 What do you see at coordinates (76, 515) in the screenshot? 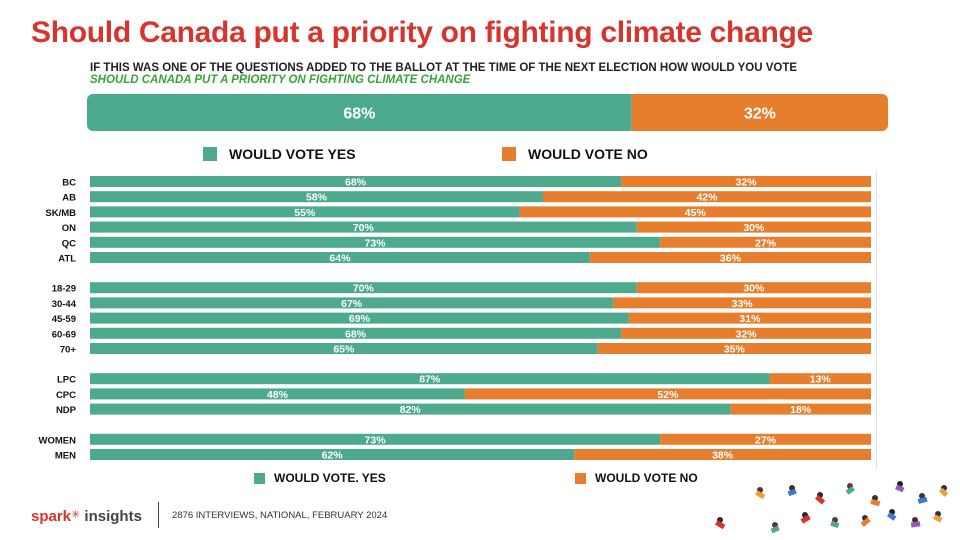
I see `brand-star-icon: ✳` at bounding box center [76, 515].